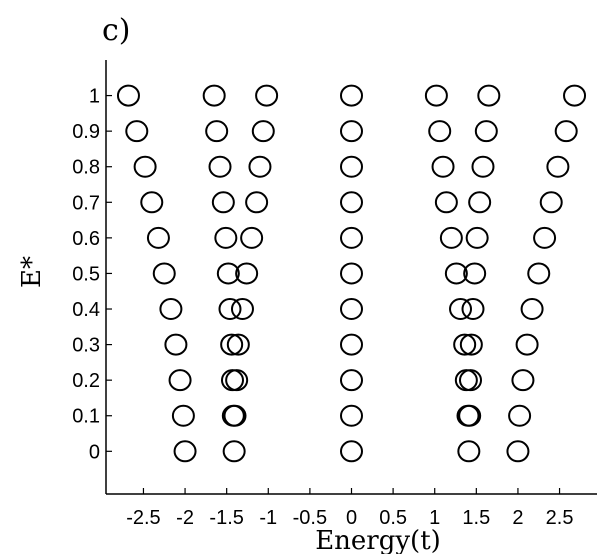  What do you see at coordinates (185, 518) in the screenshot?
I see `x-tick-label: -2` at bounding box center [185, 518].